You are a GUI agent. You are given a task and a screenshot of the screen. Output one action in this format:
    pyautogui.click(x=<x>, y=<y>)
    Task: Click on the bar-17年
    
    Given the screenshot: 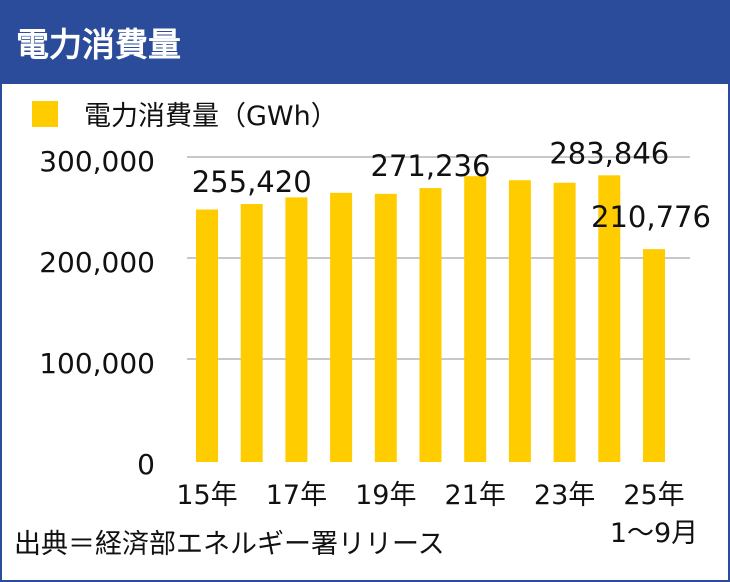 What is the action you would take?
    pyautogui.click(x=296, y=329)
    